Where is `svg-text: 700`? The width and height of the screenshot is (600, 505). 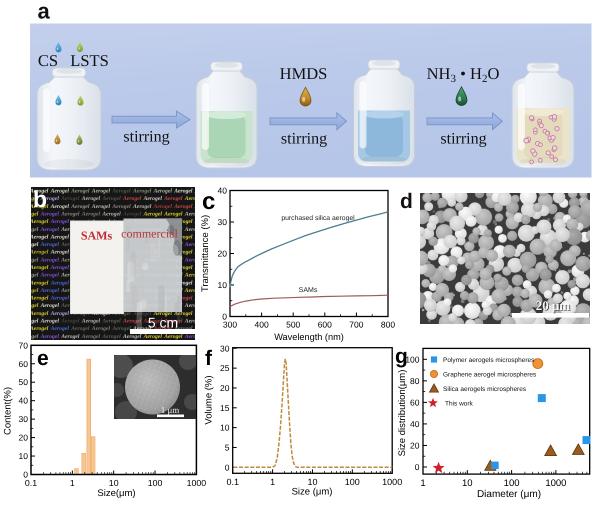
svg-text: 700 is located at coordinates (356, 325).